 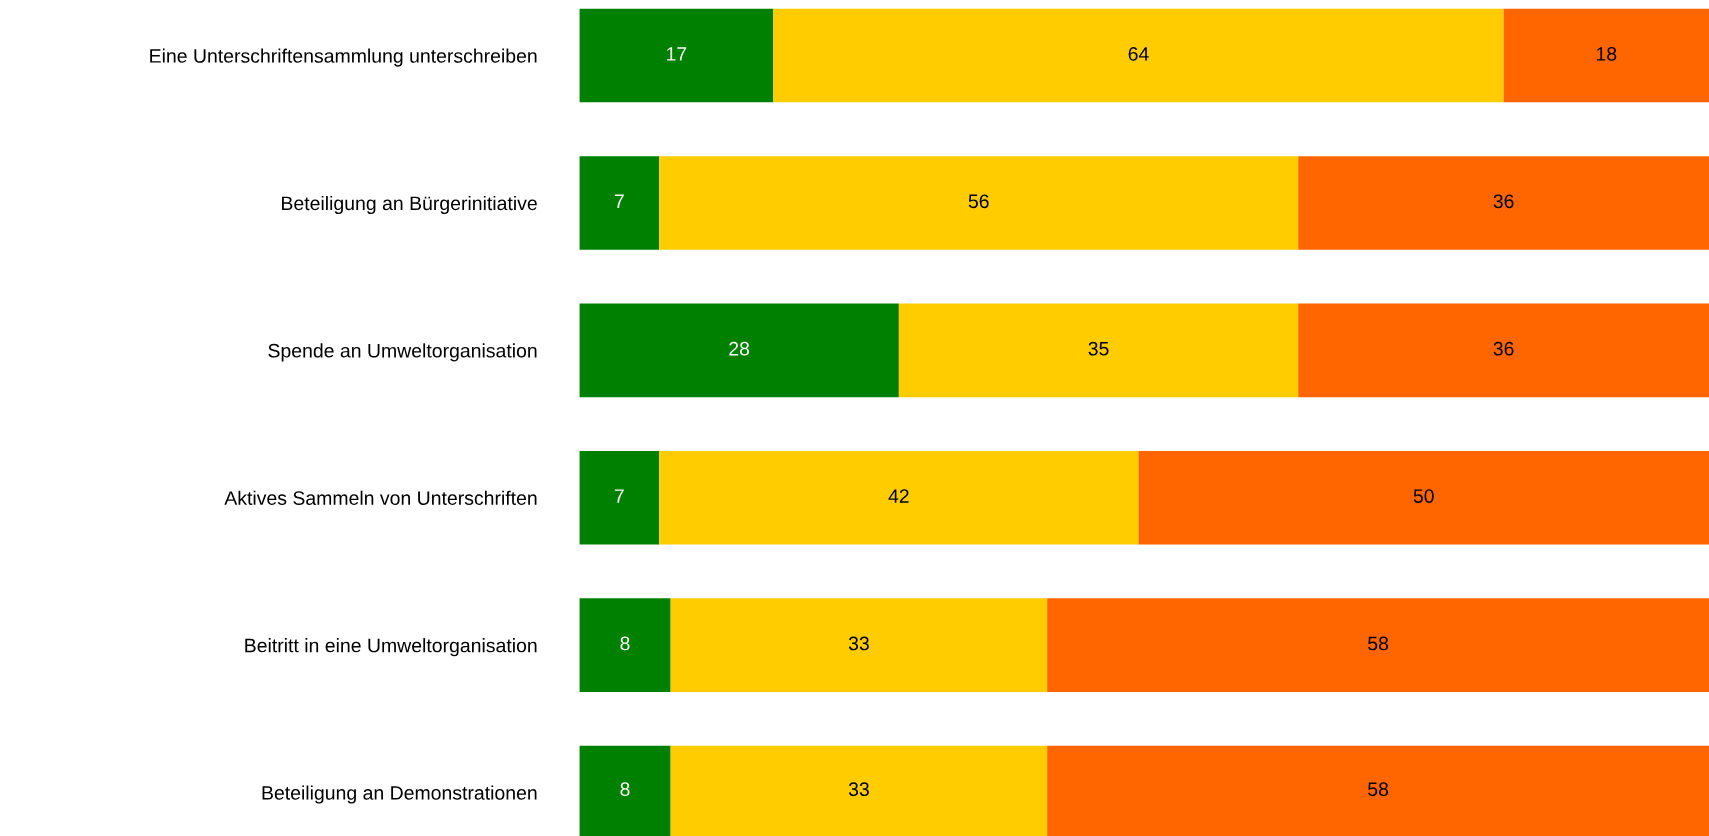 What do you see at coordinates (380, 497) in the screenshot?
I see `y-tick-label: Aktives Sammeln von Unterschriften` at bounding box center [380, 497].